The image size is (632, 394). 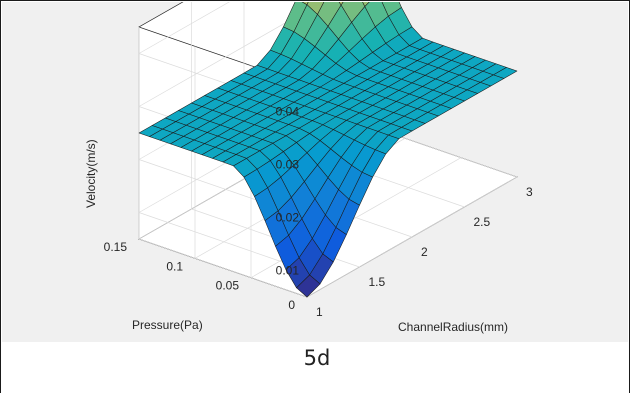 What do you see at coordinates (116, 247) in the screenshot?
I see `y-tick-label: 0.15` at bounding box center [116, 247].